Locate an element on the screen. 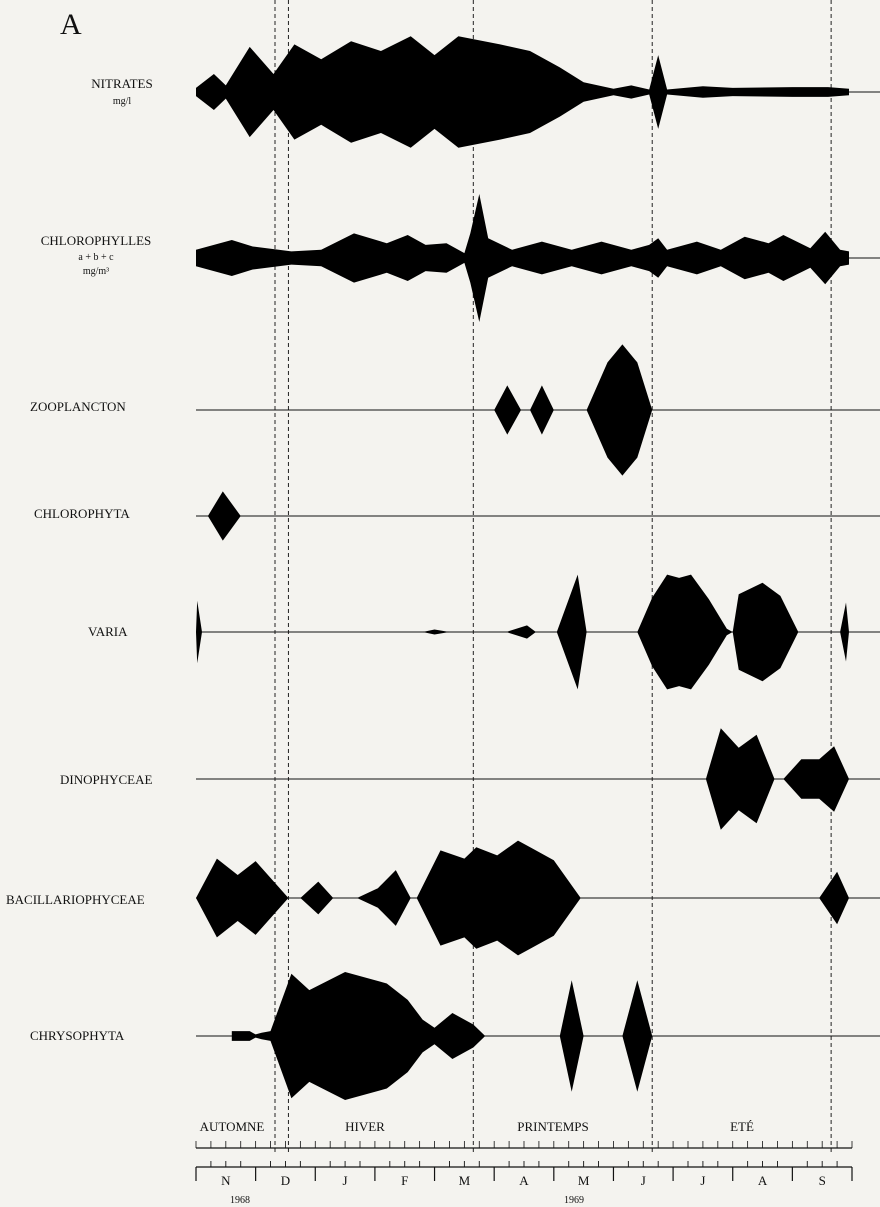  kite-chlorophylles is located at coordinates (522, 258).